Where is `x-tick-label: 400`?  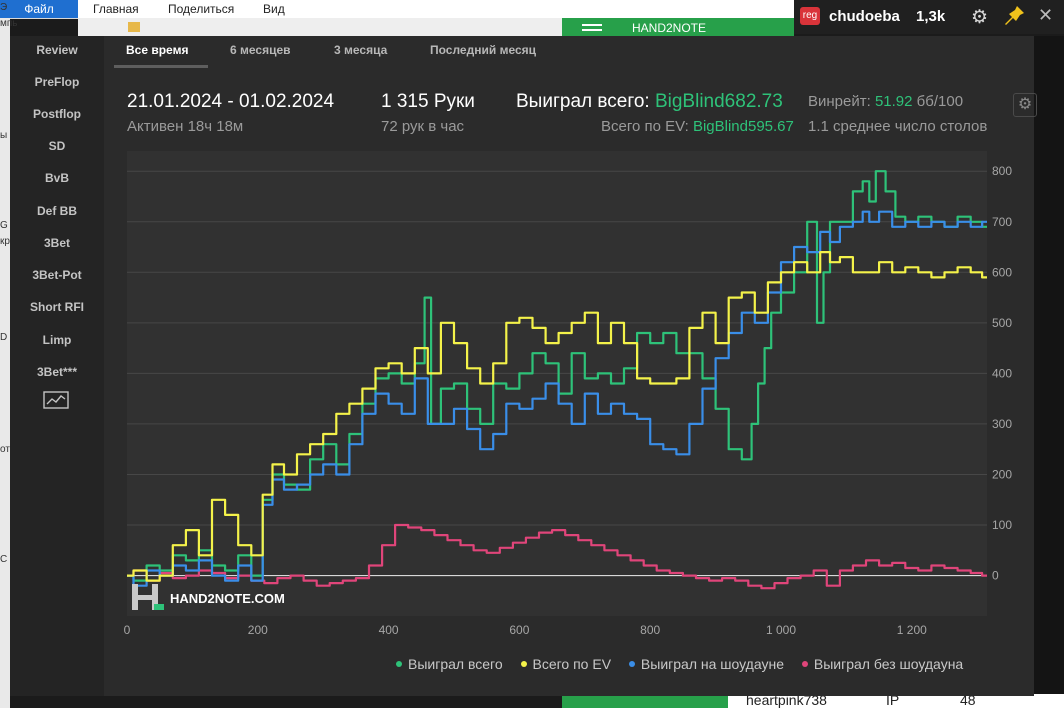
x-tick-label: 400 is located at coordinates (389, 630).